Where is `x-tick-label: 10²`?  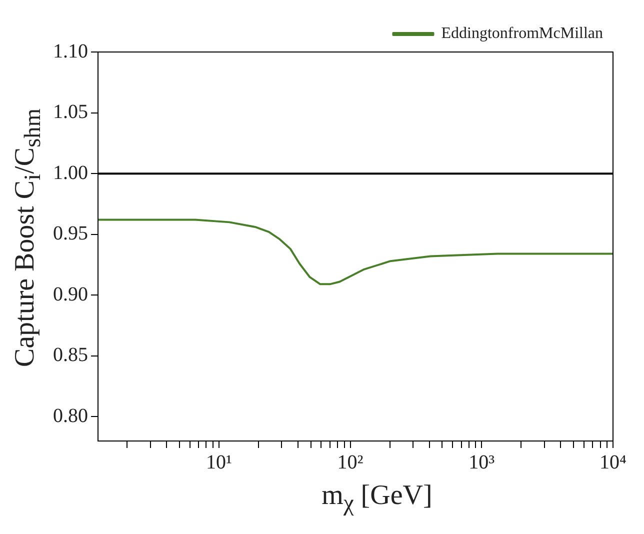 x-tick-label: 10² is located at coordinates (350, 462).